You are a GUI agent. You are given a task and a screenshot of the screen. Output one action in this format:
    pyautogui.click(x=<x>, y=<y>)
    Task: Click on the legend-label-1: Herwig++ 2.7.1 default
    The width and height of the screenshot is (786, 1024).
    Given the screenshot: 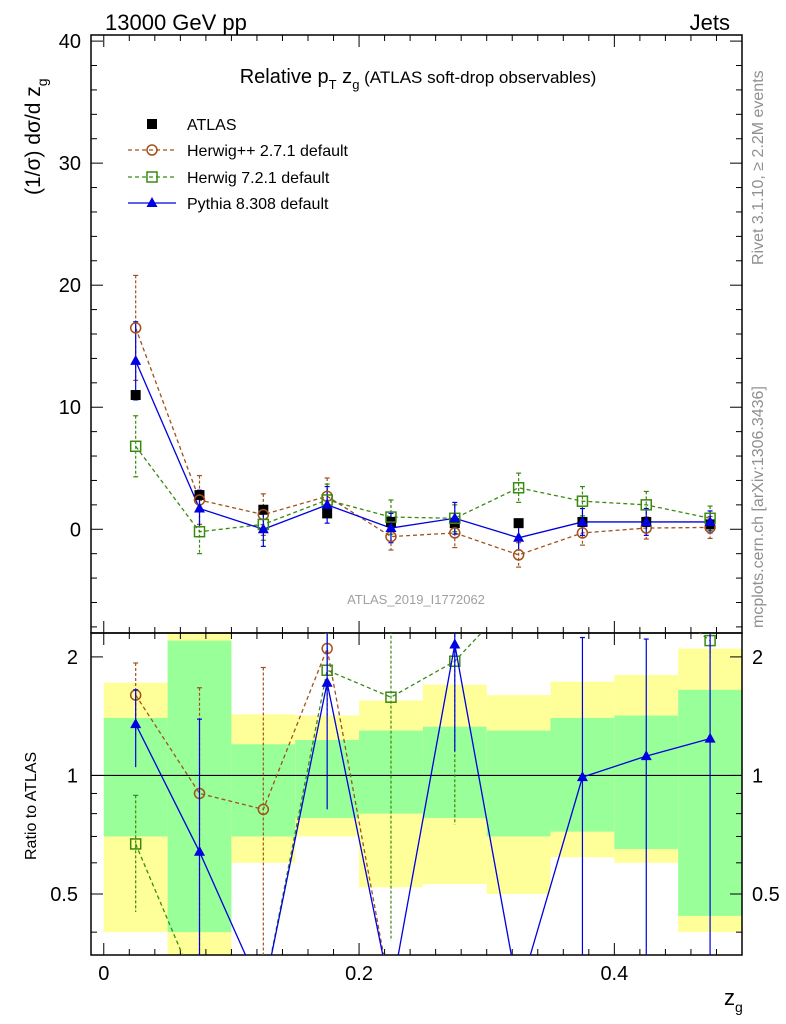 What is the action you would take?
    pyautogui.click(x=268, y=151)
    